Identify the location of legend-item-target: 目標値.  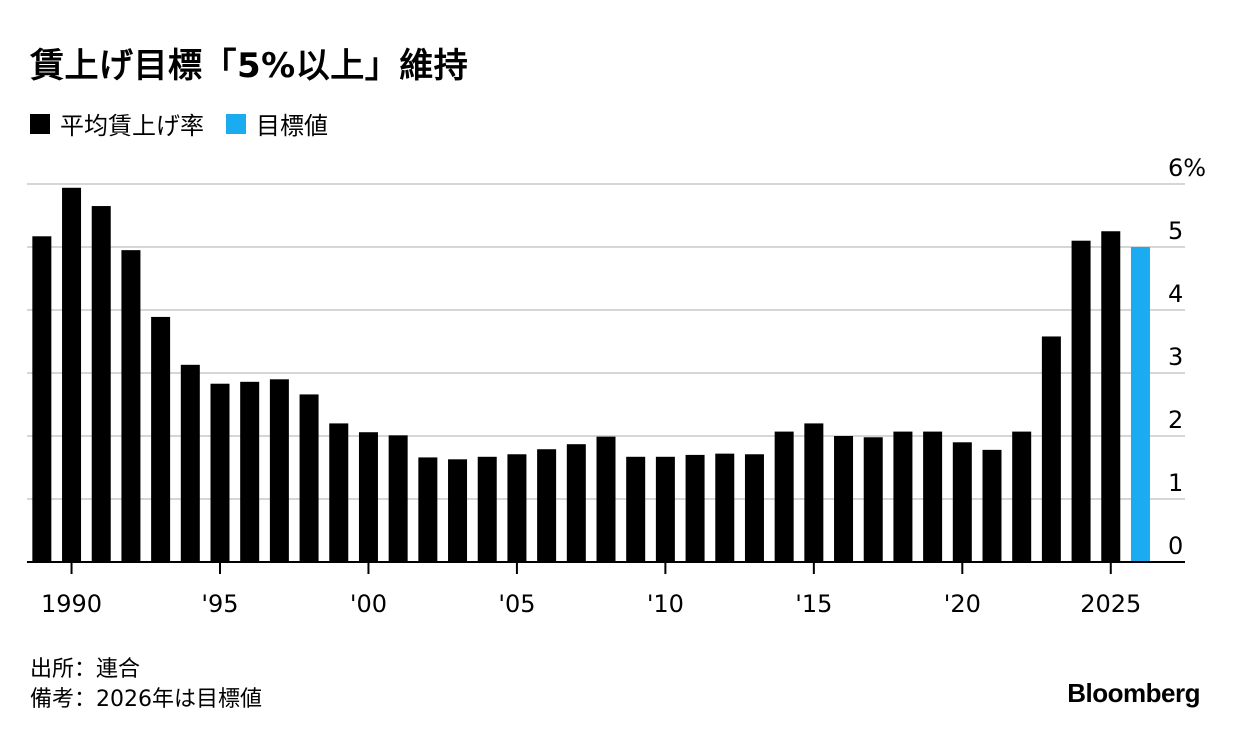
(277, 123).